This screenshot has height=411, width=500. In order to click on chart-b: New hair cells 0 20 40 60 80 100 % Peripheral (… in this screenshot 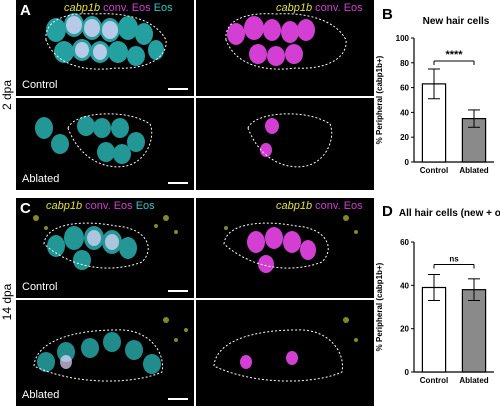, I will do `click(437, 95)`.